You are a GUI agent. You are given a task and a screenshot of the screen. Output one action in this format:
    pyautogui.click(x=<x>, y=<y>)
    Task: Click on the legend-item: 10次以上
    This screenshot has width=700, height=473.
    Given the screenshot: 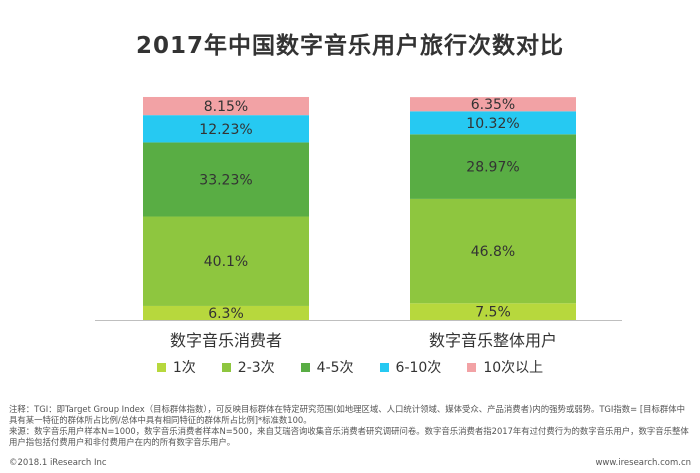 What is the action you would take?
    pyautogui.click(x=505, y=367)
    